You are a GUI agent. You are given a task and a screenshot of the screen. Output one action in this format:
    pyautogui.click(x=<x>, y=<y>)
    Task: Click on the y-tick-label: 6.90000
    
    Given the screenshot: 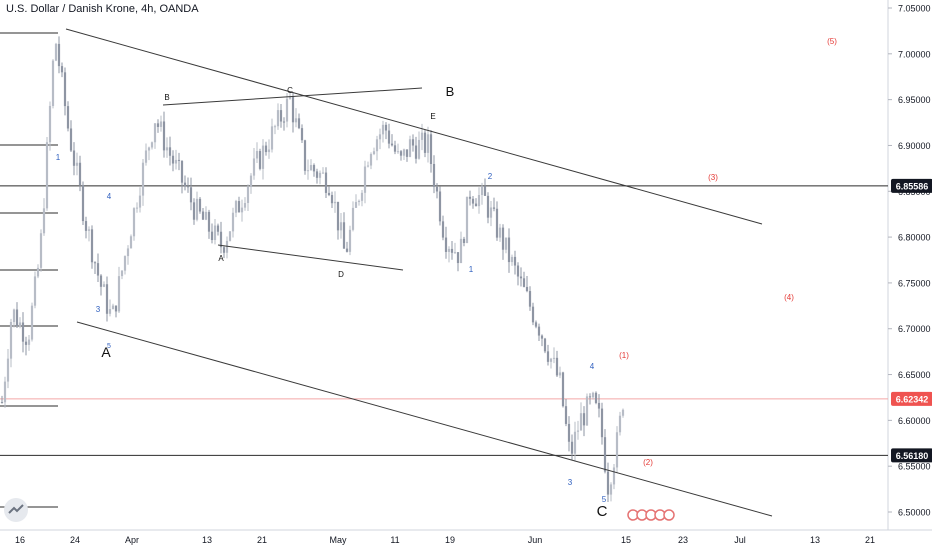 What is the action you would take?
    pyautogui.click(x=914, y=146)
    